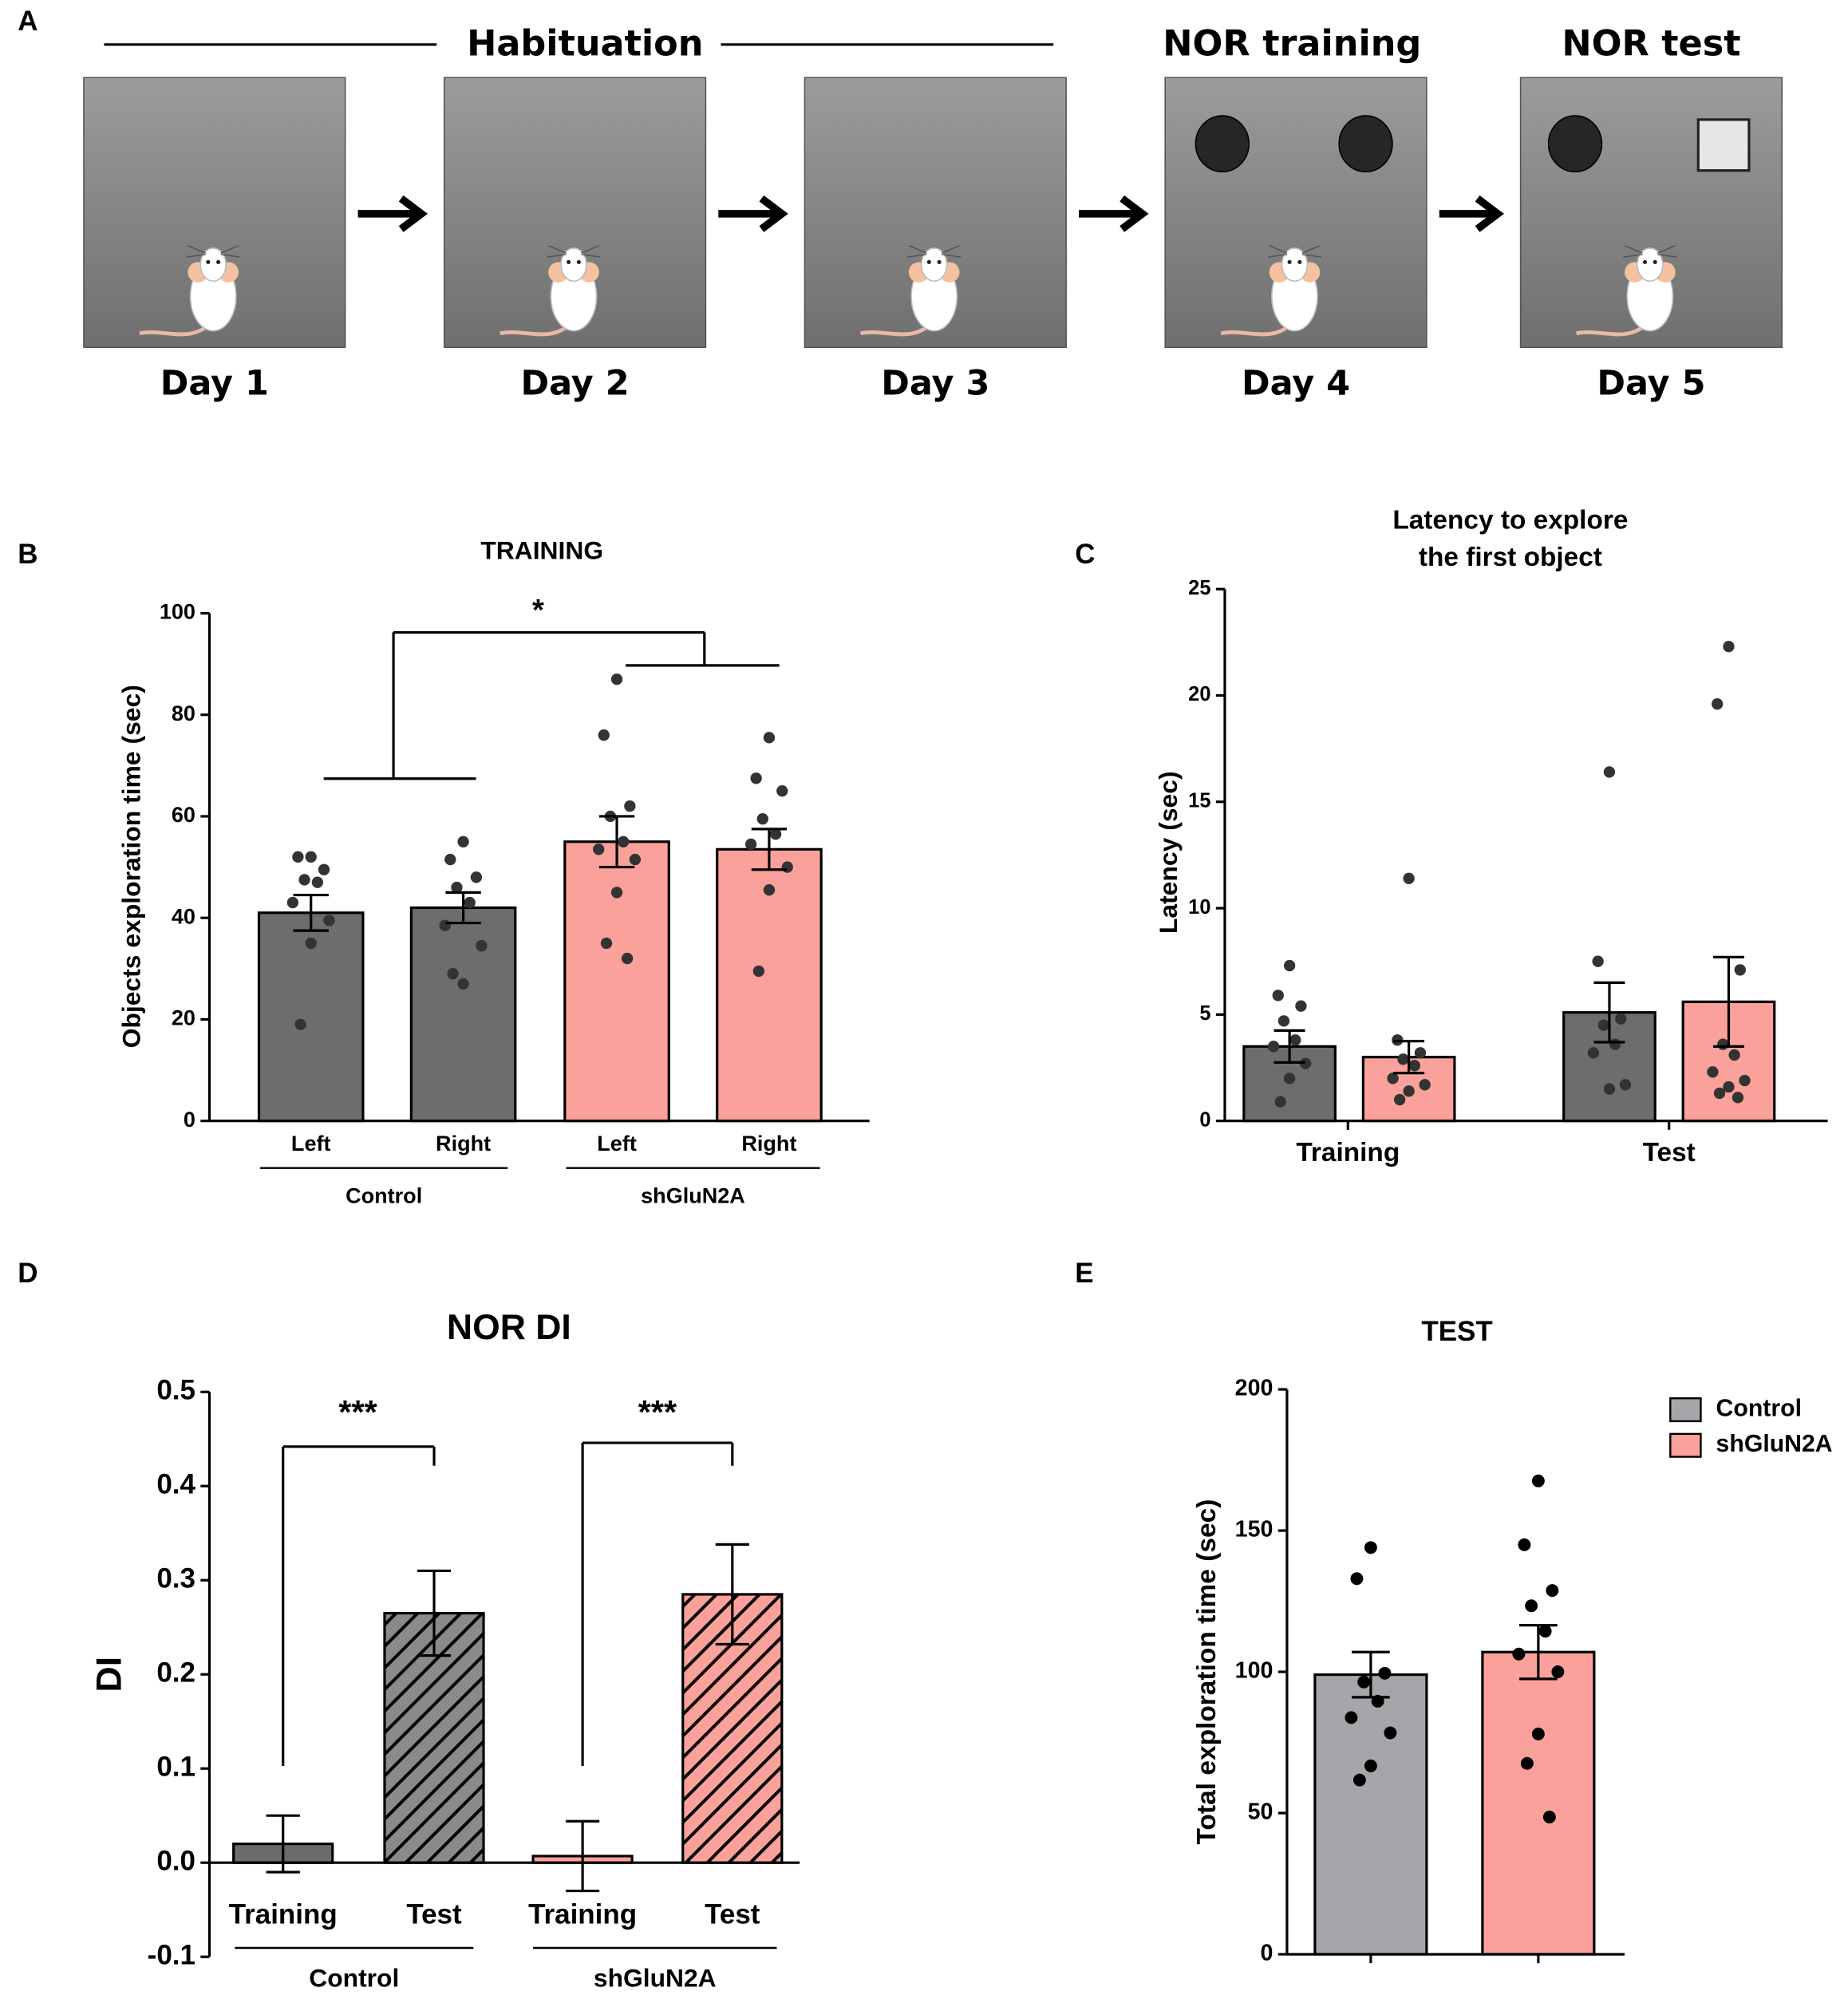 This screenshot has width=1848, height=1995. Describe the element at coordinates (1260, 1812) in the screenshot. I see `y-tick-label: 50` at that location.